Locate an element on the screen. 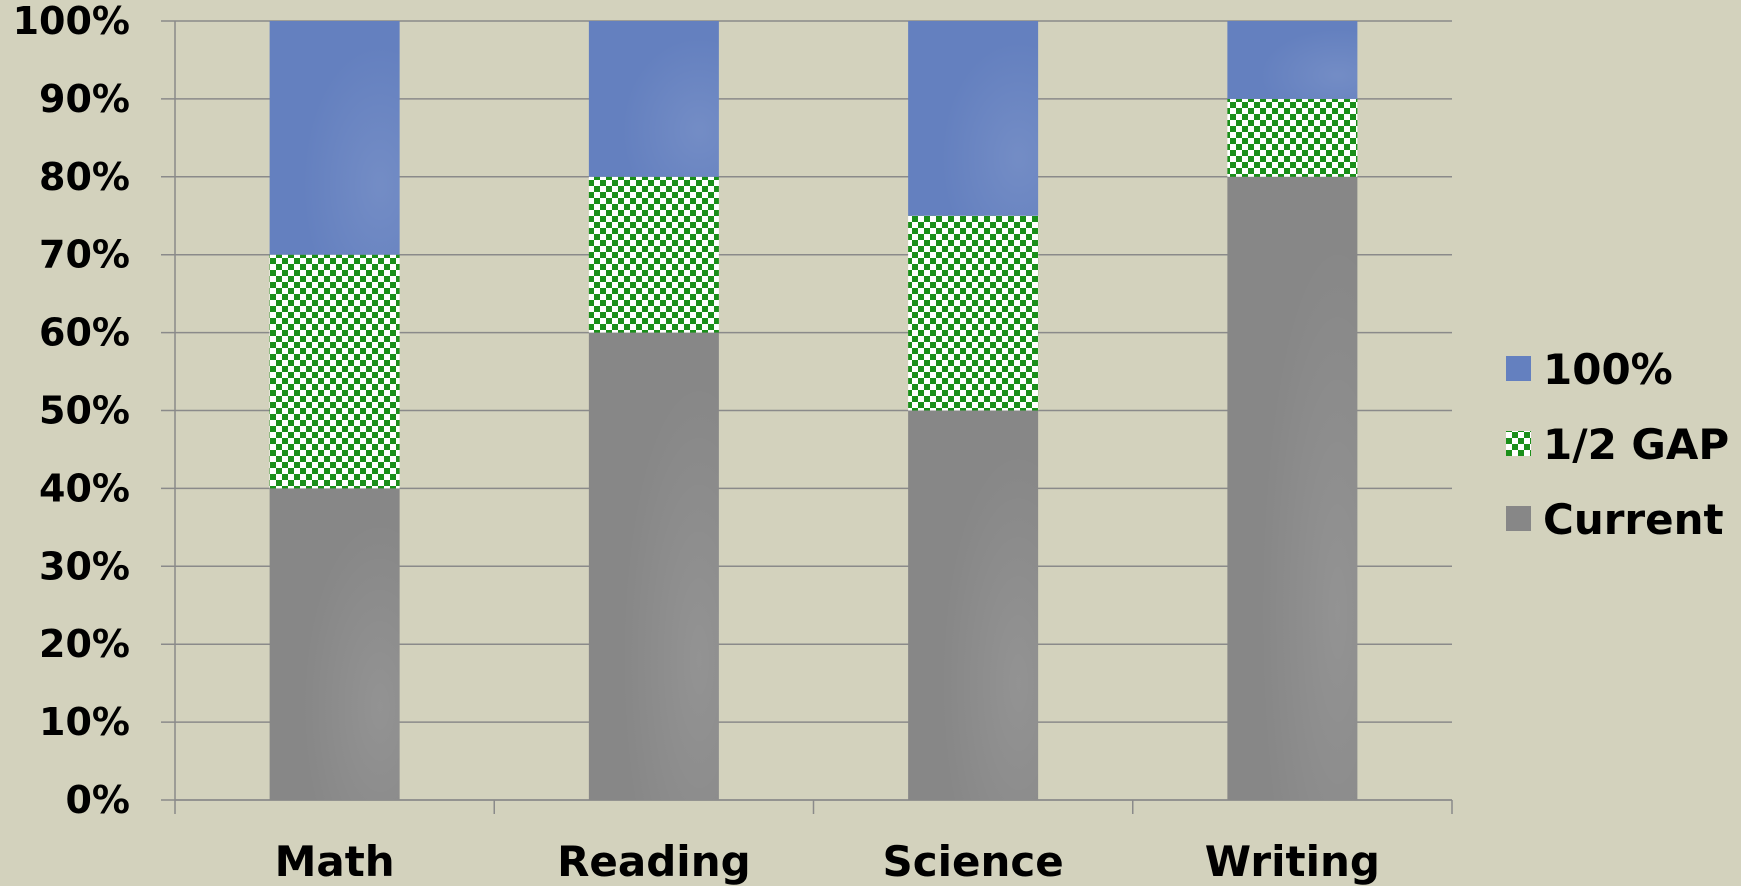  y-tick-label: 70% is located at coordinates (84, 255).